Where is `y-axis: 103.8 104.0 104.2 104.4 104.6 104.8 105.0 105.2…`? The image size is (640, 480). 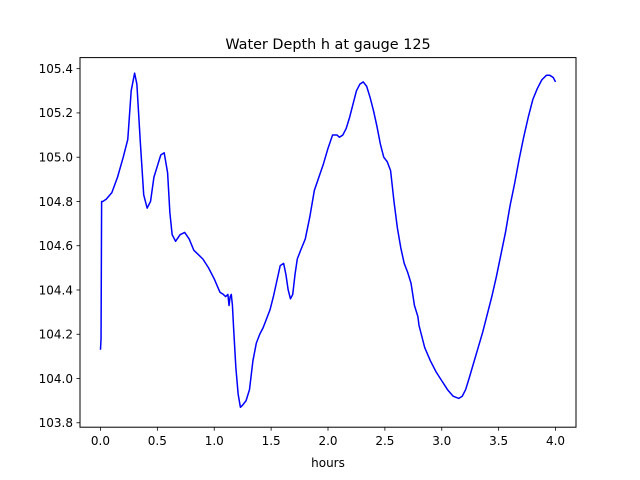
y-axis: 103.8 104.0 104.2 104.4 104.6 104.8 105.0 105.2… is located at coordinates (59, 246).